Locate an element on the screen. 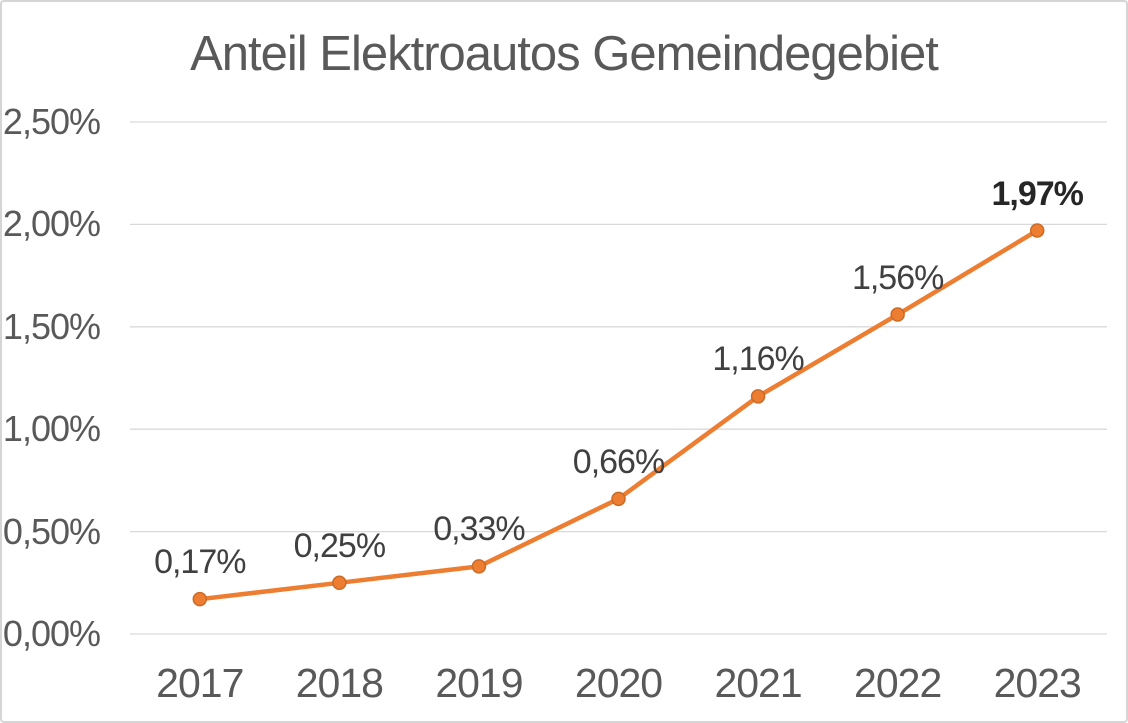  data-label: 1,16% is located at coordinates (758, 359).